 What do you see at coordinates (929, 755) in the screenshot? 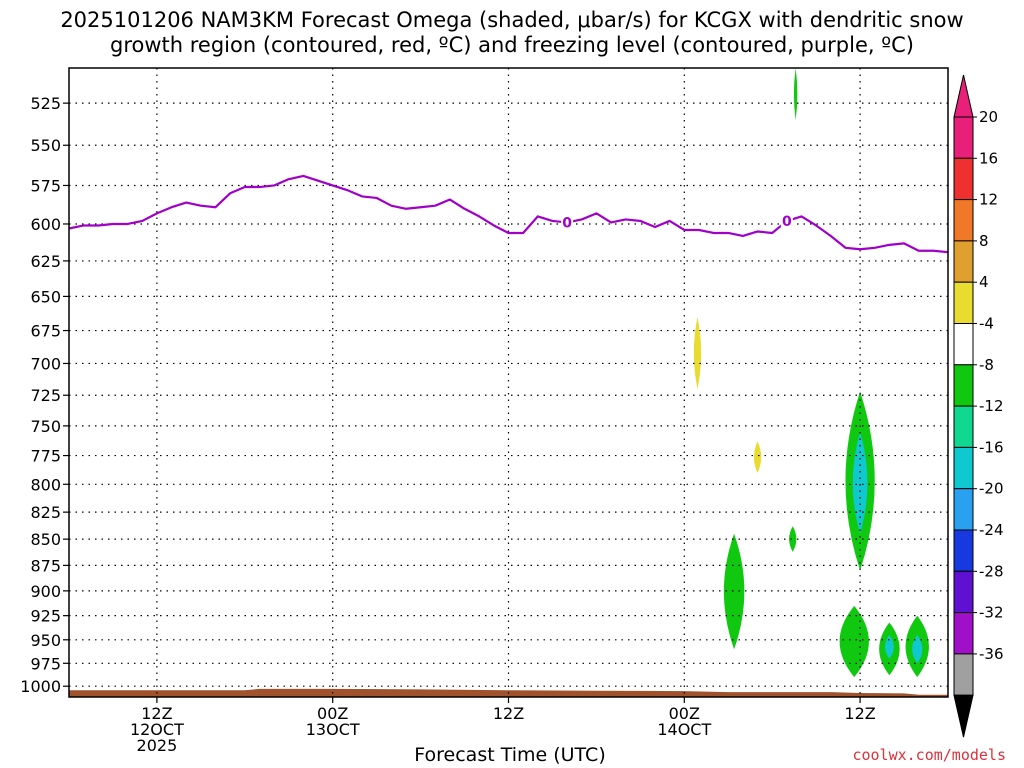
I see `credit-text: coolwx.com/models` at bounding box center [929, 755].